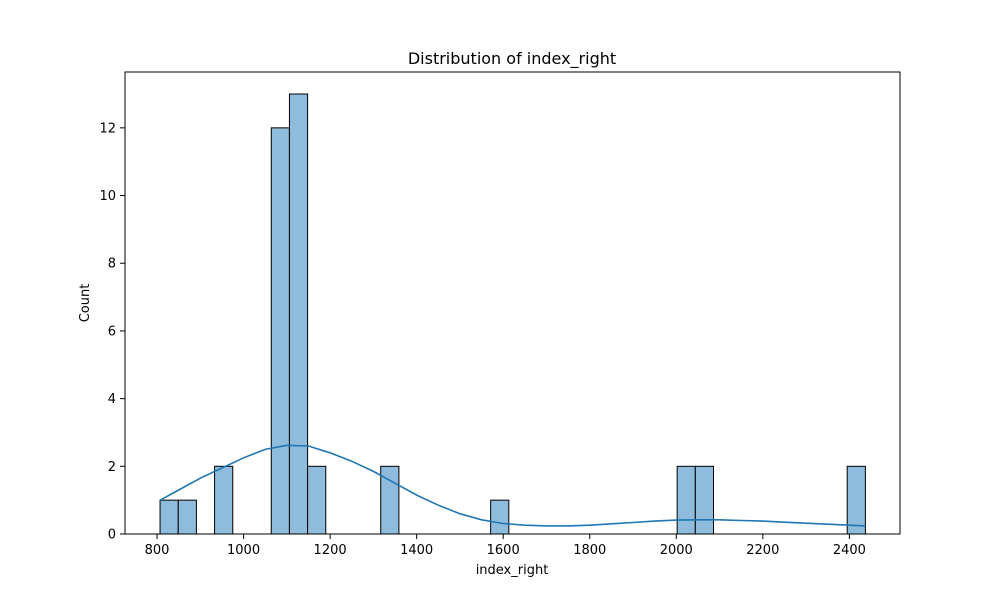  I want to click on y-axis-ticks: 0 2 4 6 8 10 12, so click(112, 332).